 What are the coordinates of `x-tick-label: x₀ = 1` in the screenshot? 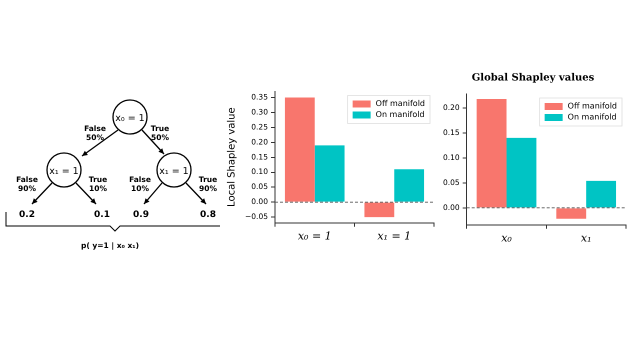 It's located at (315, 235).